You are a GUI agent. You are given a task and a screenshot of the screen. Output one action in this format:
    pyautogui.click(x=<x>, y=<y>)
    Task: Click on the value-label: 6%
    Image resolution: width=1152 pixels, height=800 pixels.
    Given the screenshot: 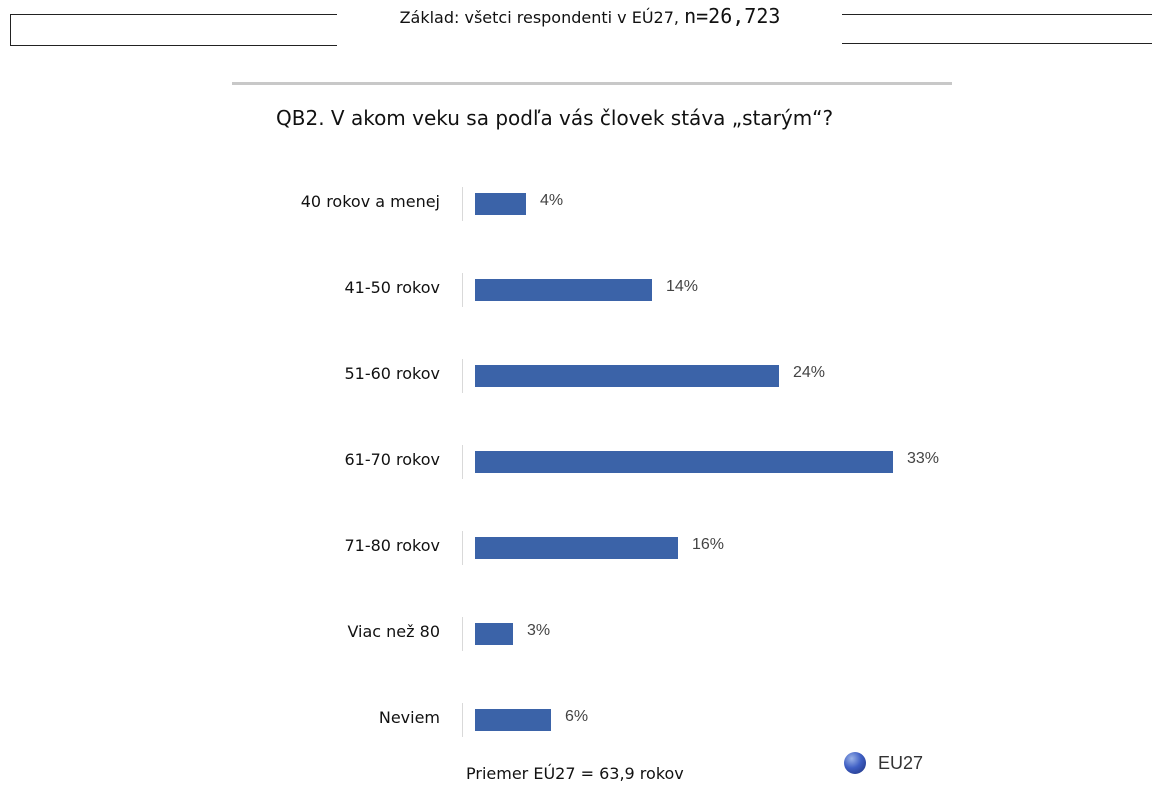 What is the action you would take?
    pyautogui.click(x=577, y=716)
    